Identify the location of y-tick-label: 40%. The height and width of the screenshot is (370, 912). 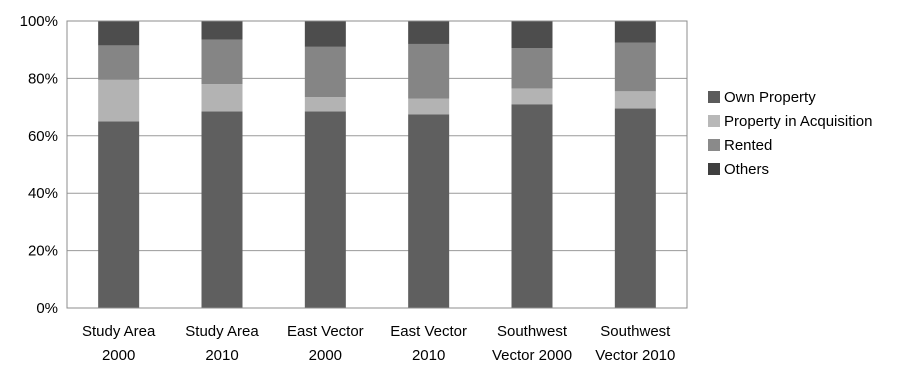
(43, 193).